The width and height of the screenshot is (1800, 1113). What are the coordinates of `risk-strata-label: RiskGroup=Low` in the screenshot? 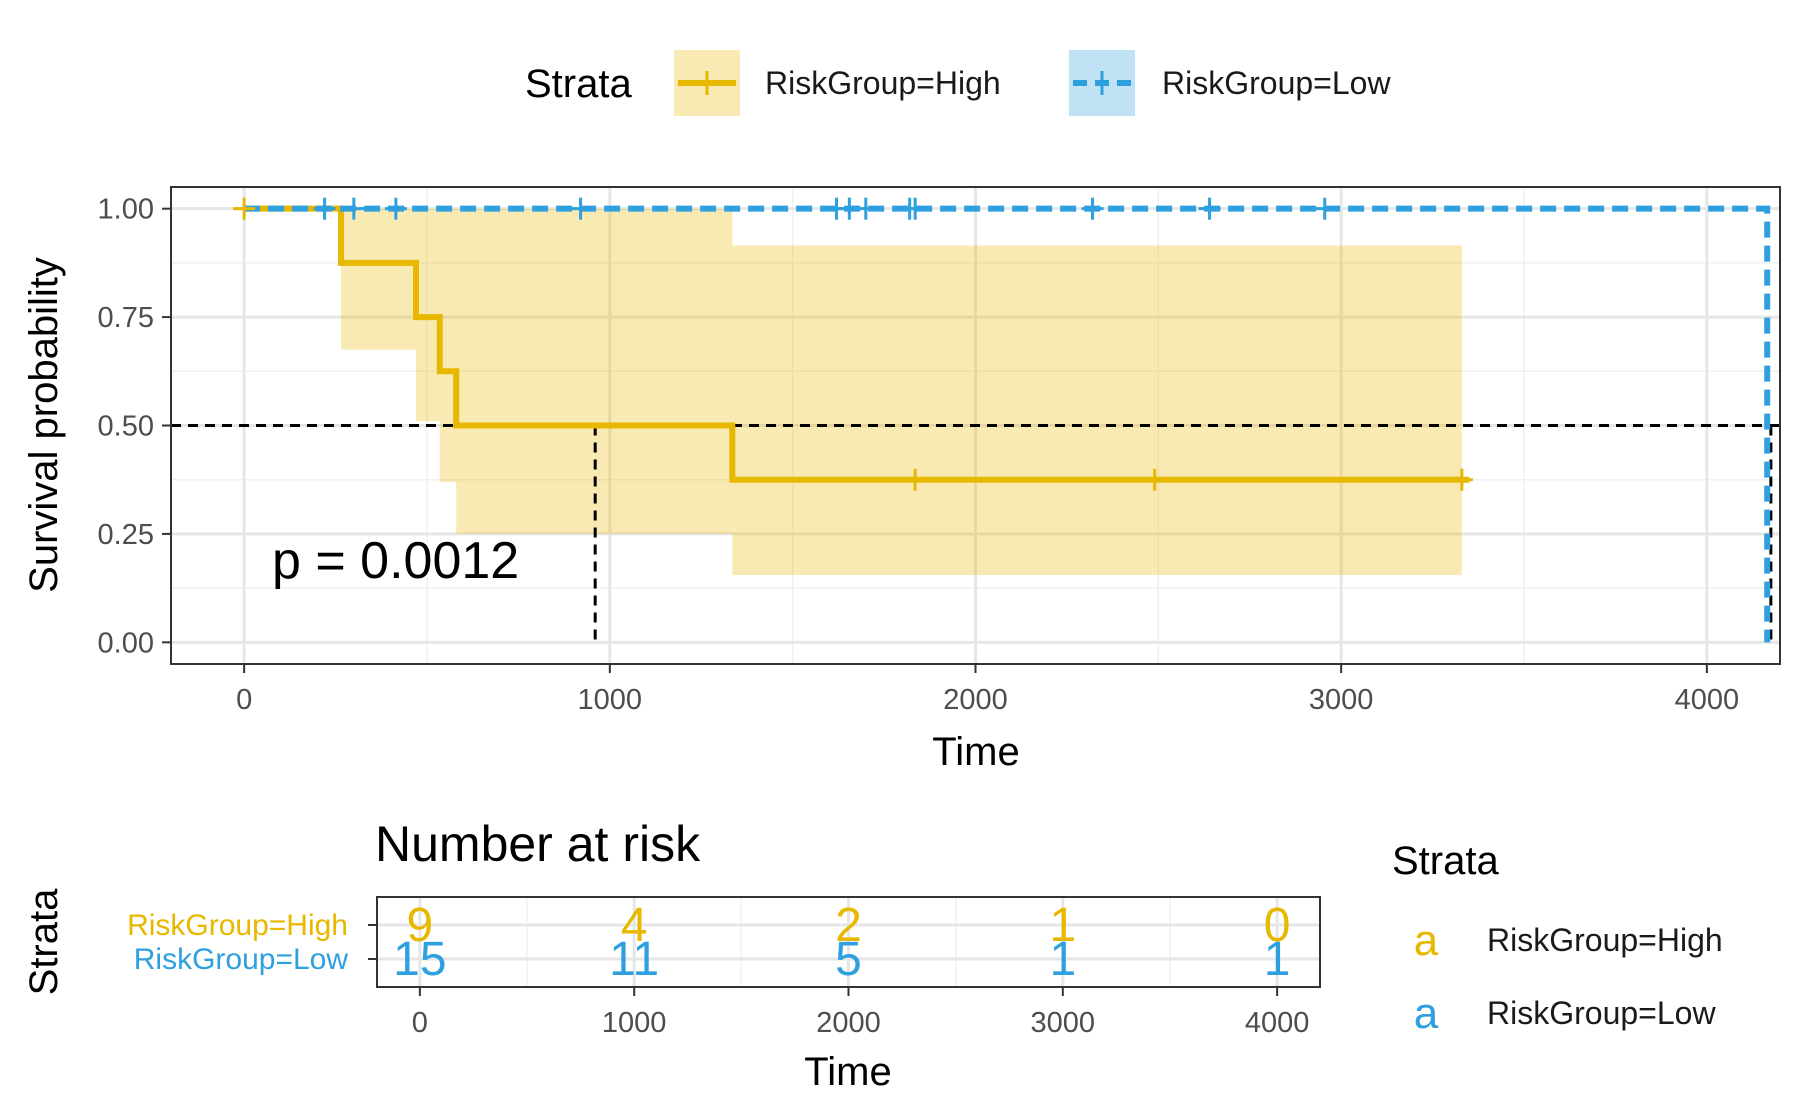 It's located at (241, 959).